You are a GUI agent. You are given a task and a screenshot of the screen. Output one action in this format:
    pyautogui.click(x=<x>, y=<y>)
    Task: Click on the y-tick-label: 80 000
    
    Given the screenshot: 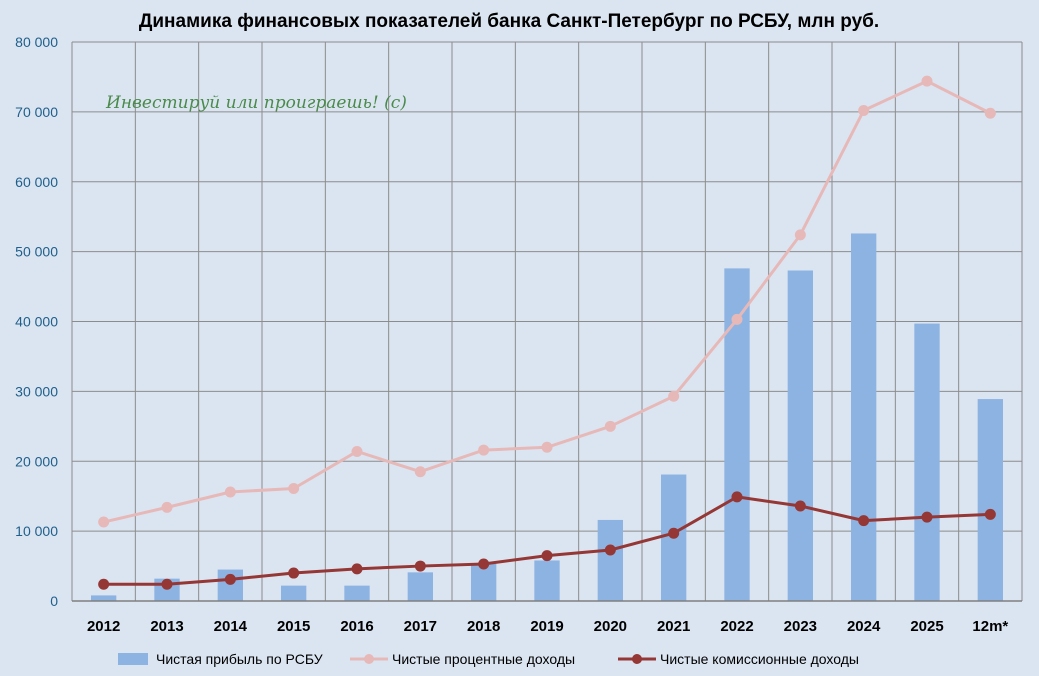 What is the action you would take?
    pyautogui.click(x=36, y=42)
    